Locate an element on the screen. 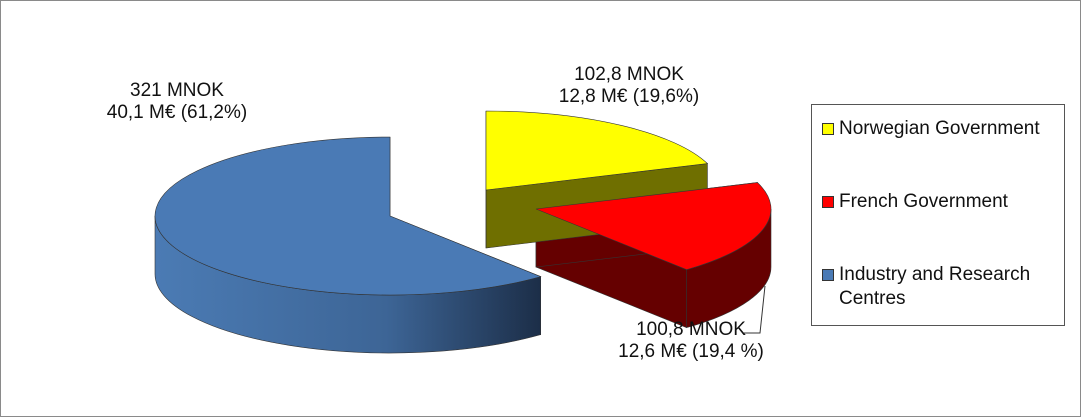 The height and width of the screenshot is (417, 1081). legend-swatch-french is located at coordinates (828, 202).